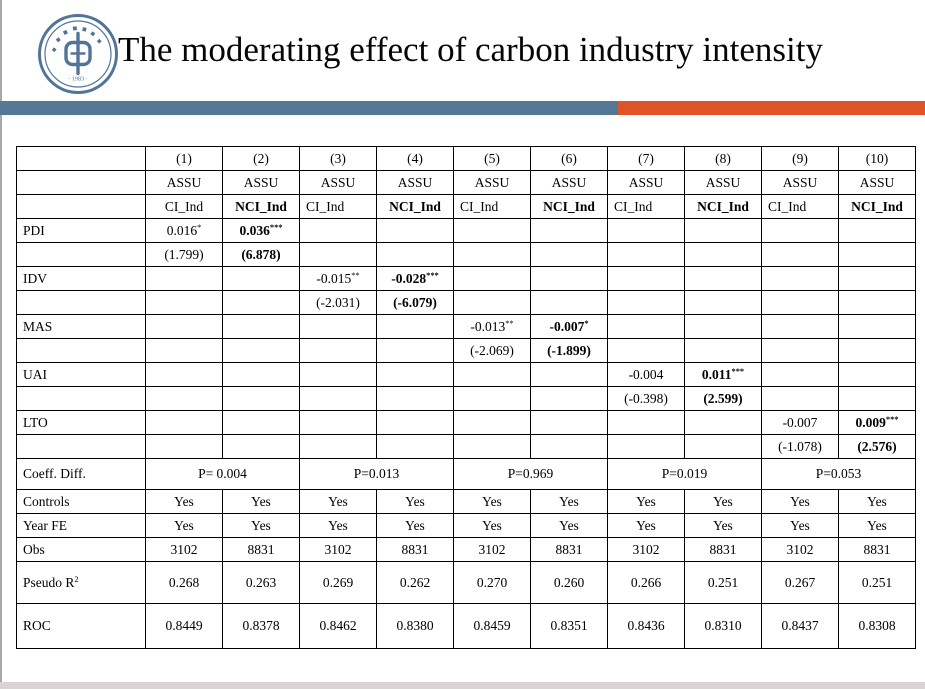  I want to click on table-row-2: ASSU ASSU ASSU ASSU ASSU ASSU ASSU ASSU ASSU ASSU, so click(466, 182).